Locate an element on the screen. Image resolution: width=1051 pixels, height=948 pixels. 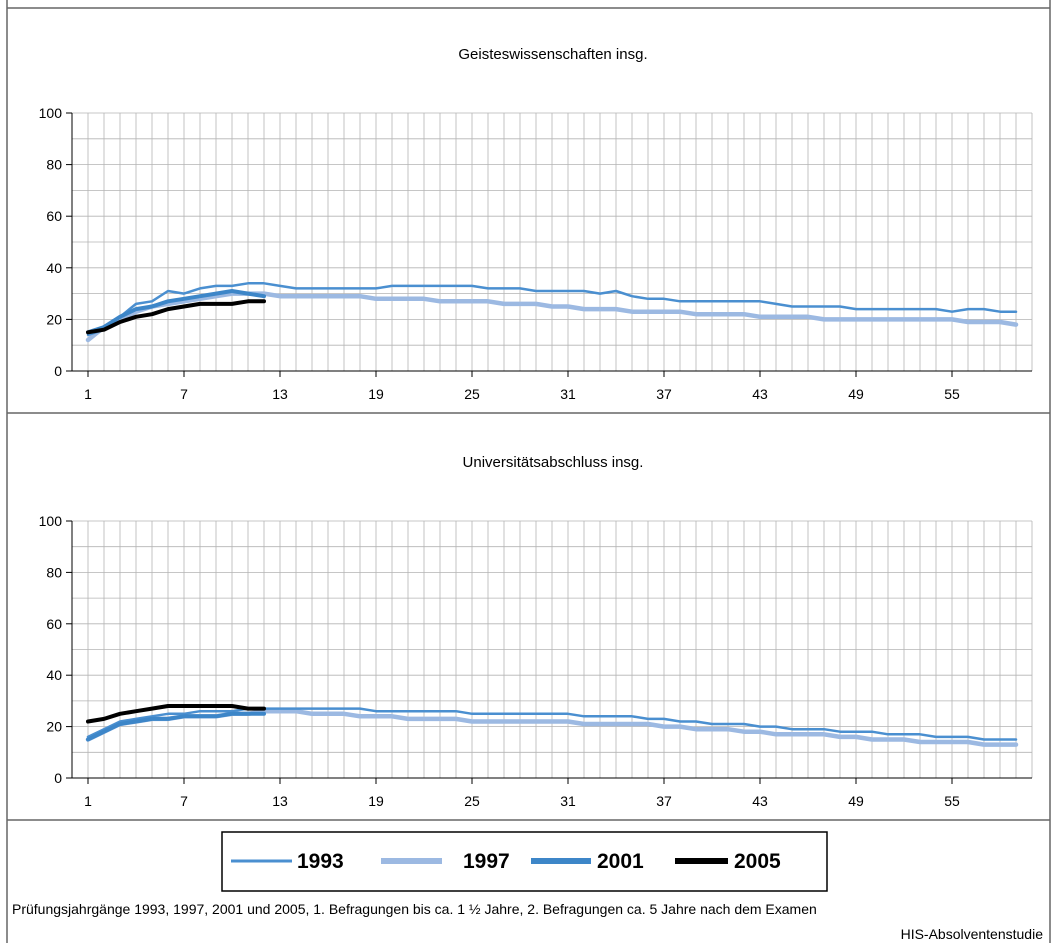
source-label: HIS-Absolventenstudie is located at coordinates (972, 934).